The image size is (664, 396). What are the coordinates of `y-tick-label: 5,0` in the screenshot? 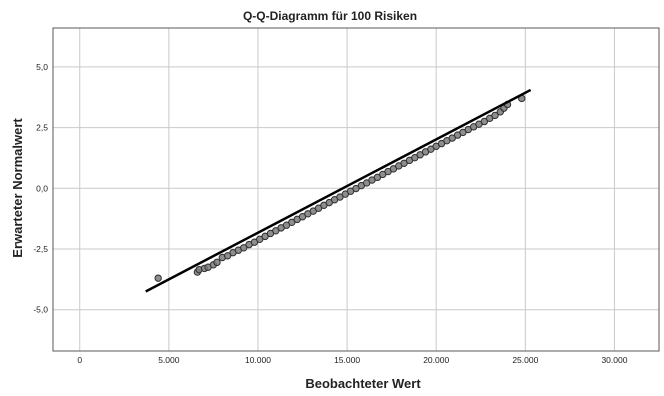 It's located at (42, 67).